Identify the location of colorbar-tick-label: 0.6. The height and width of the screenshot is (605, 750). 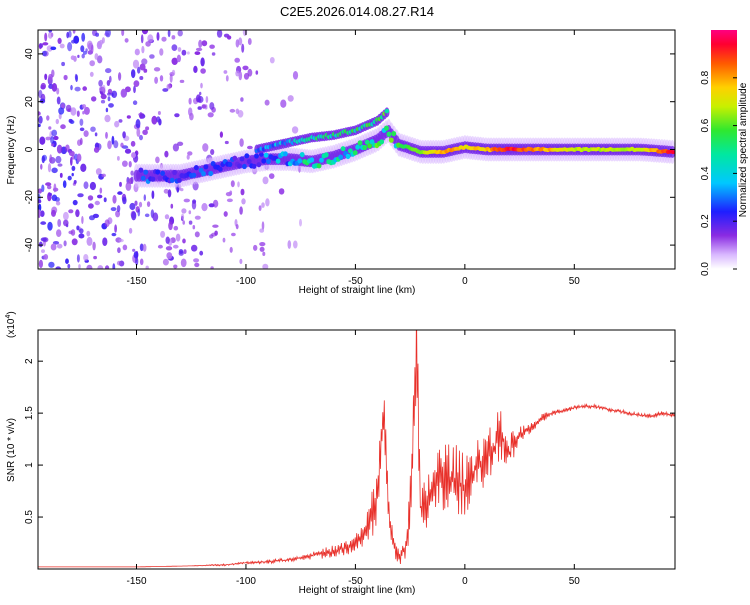
(705, 125).